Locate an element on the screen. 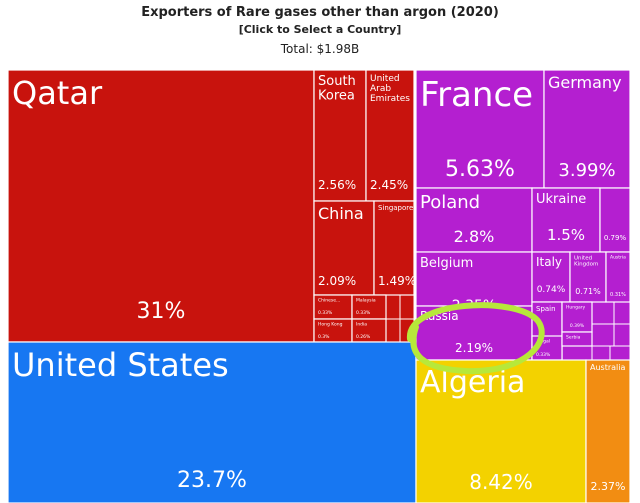  tile-name-label: Ukraine is located at coordinates (561, 199).